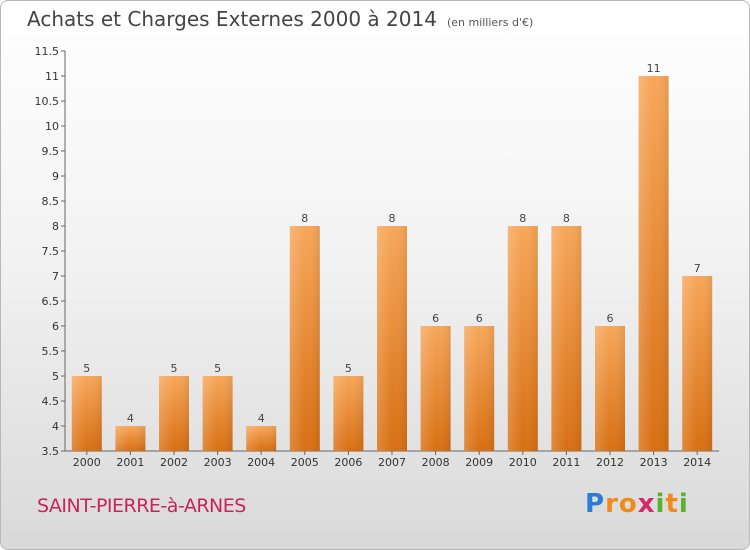 The image size is (750, 550). What do you see at coordinates (232, 19) in the screenshot?
I see `chart-title-text: Achats et Charges Externes 2000 à 2014` at bounding box center [232, 19].